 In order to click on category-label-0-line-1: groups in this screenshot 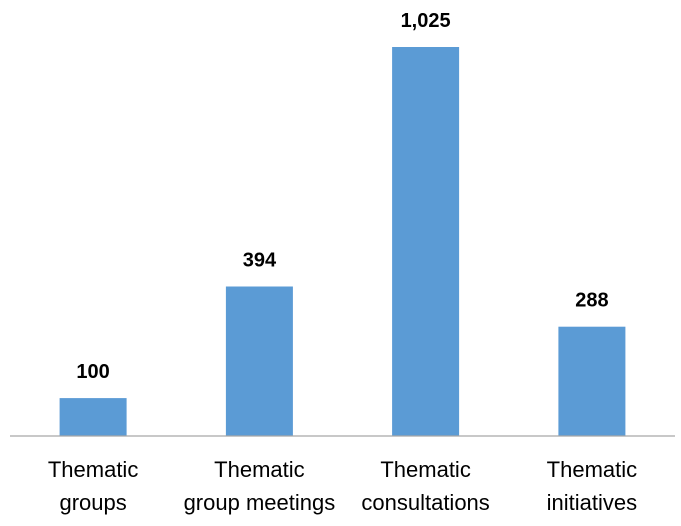, I will do `click(92, 502)`.